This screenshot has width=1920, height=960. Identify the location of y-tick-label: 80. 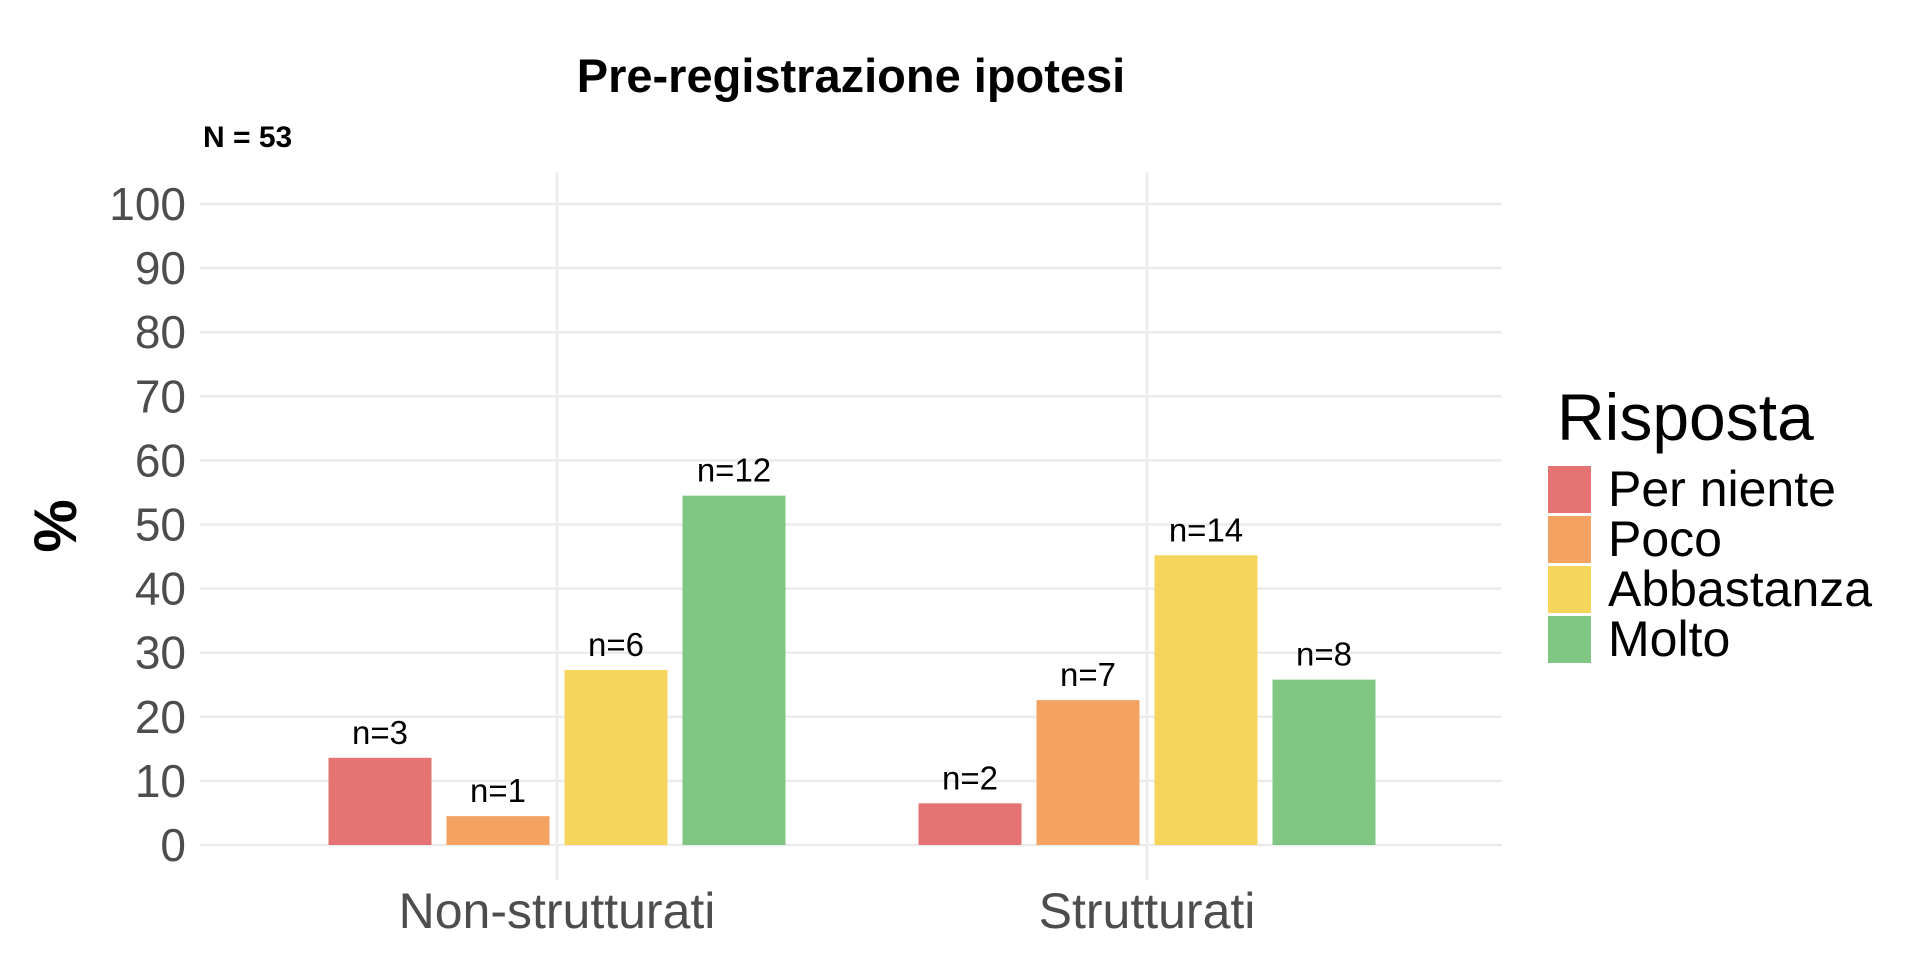
(160, 332).